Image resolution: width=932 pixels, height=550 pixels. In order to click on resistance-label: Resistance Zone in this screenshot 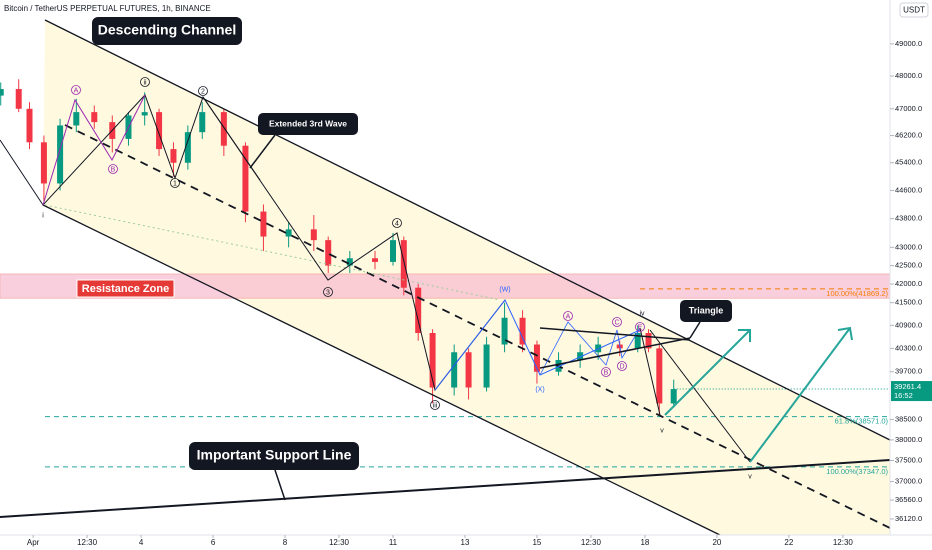, I will do `click(125, 289)`.